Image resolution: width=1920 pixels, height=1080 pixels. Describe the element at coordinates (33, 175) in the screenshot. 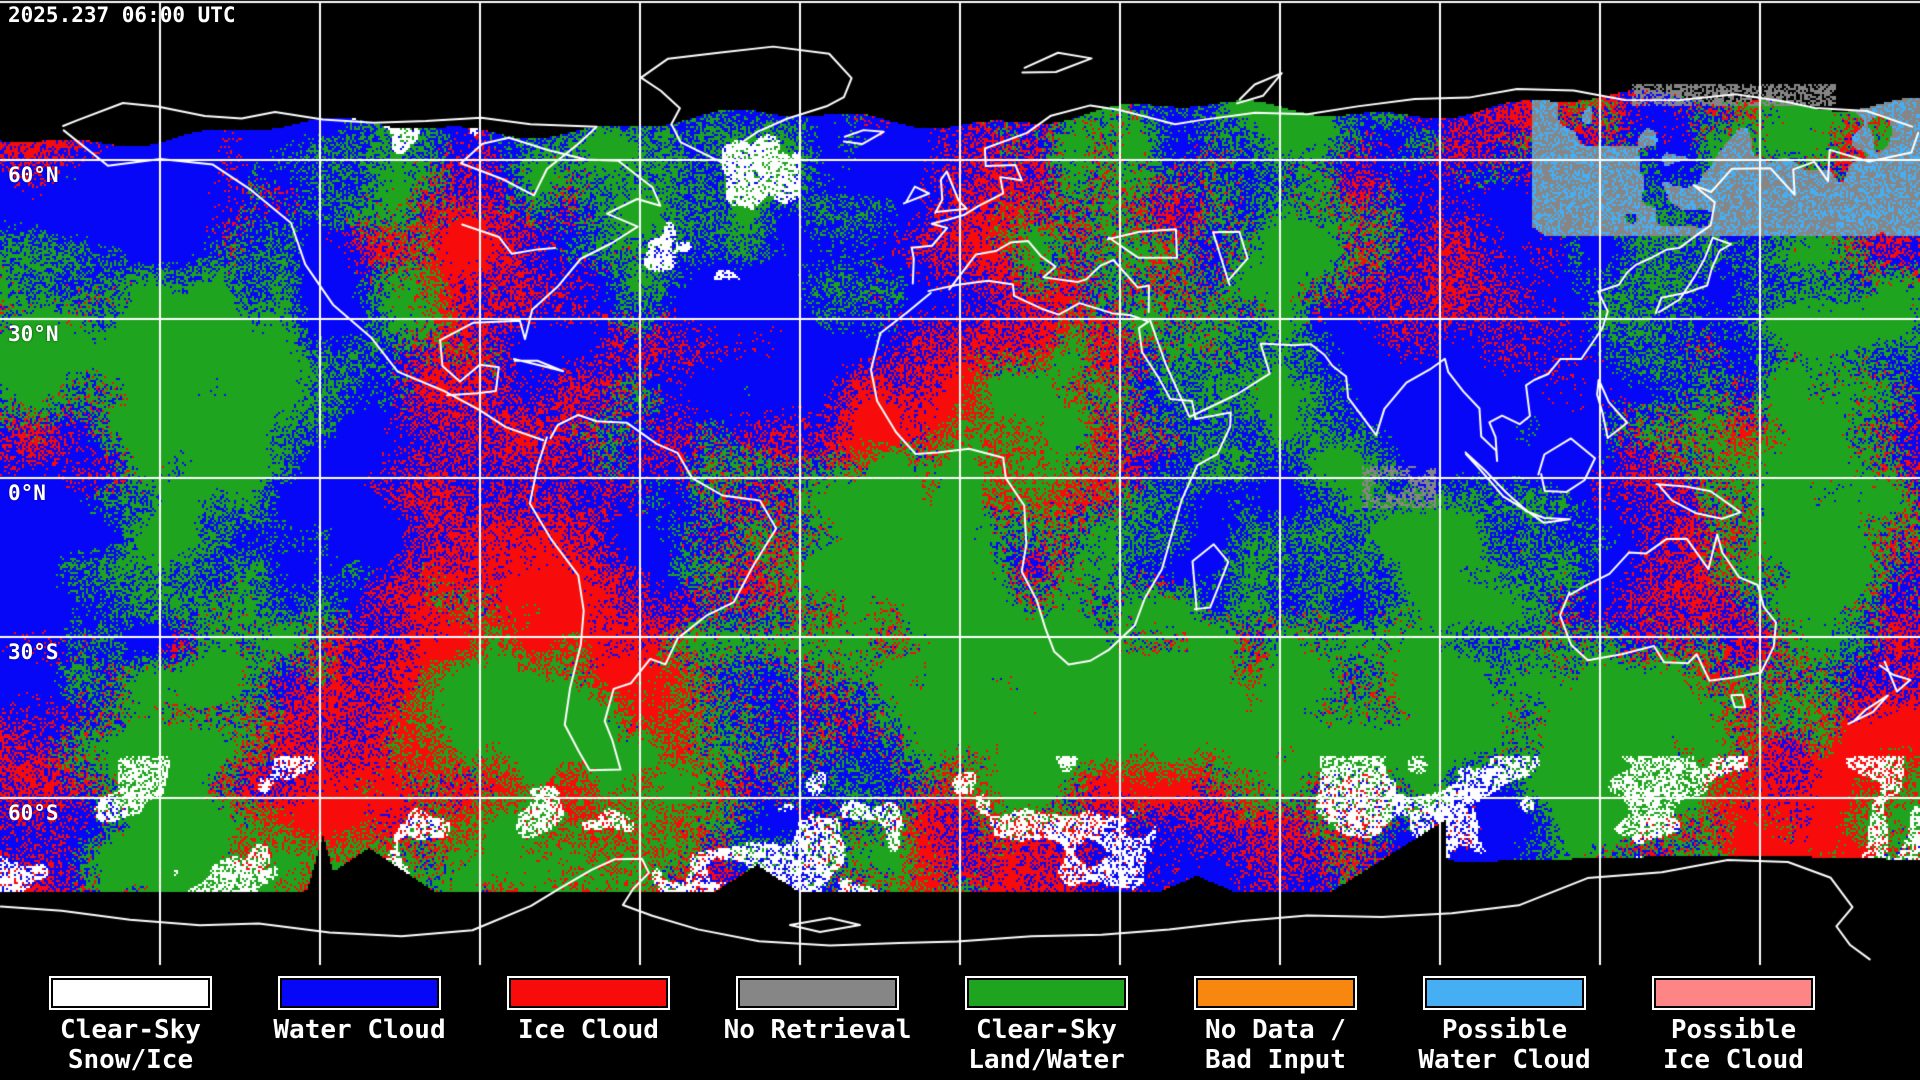

I see `latitude-label-60n: 60°N` at that location.